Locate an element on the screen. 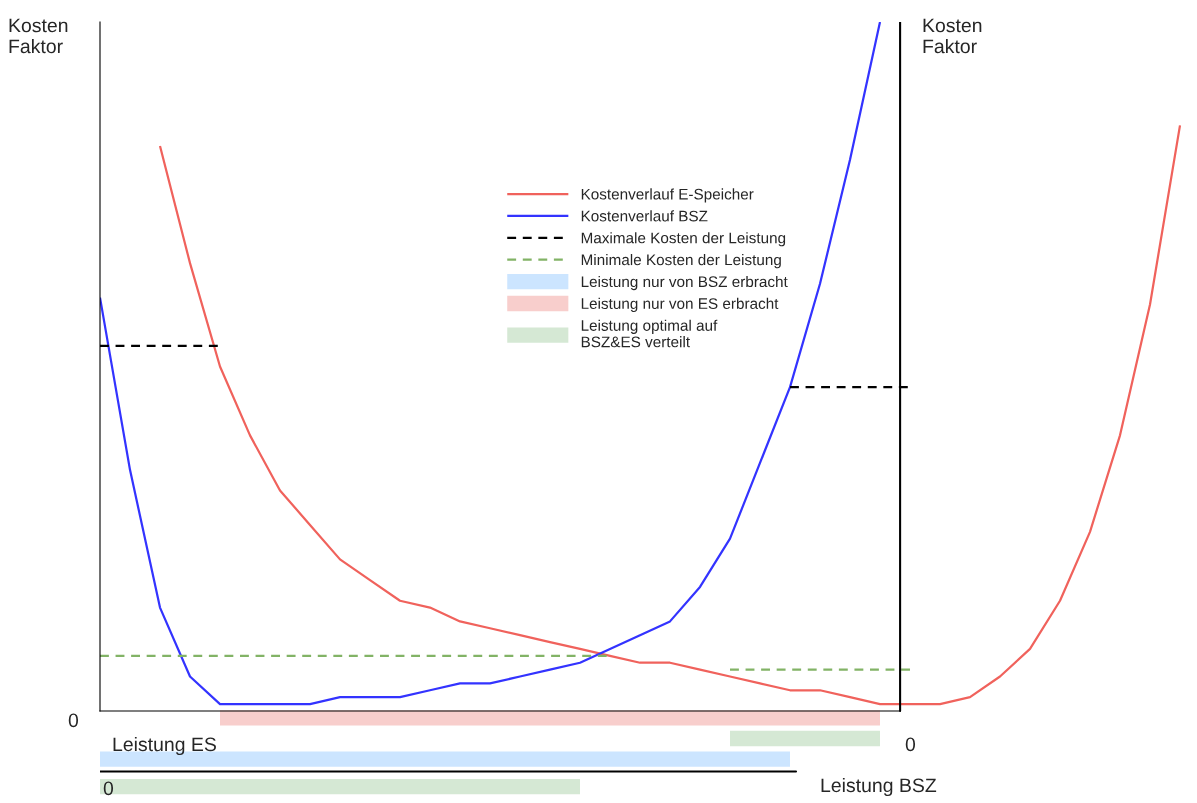 The height and width of the screenshot is (803, 1197). y2-axis-title: Kosten Faktor is located at coordinates (952, 36).